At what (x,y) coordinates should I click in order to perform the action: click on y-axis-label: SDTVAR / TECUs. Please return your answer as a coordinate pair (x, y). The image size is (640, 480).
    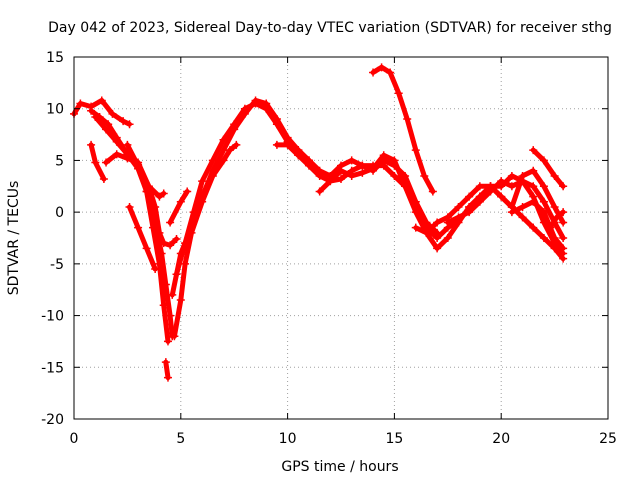
    Looking at the image, I should click on (14, 238).